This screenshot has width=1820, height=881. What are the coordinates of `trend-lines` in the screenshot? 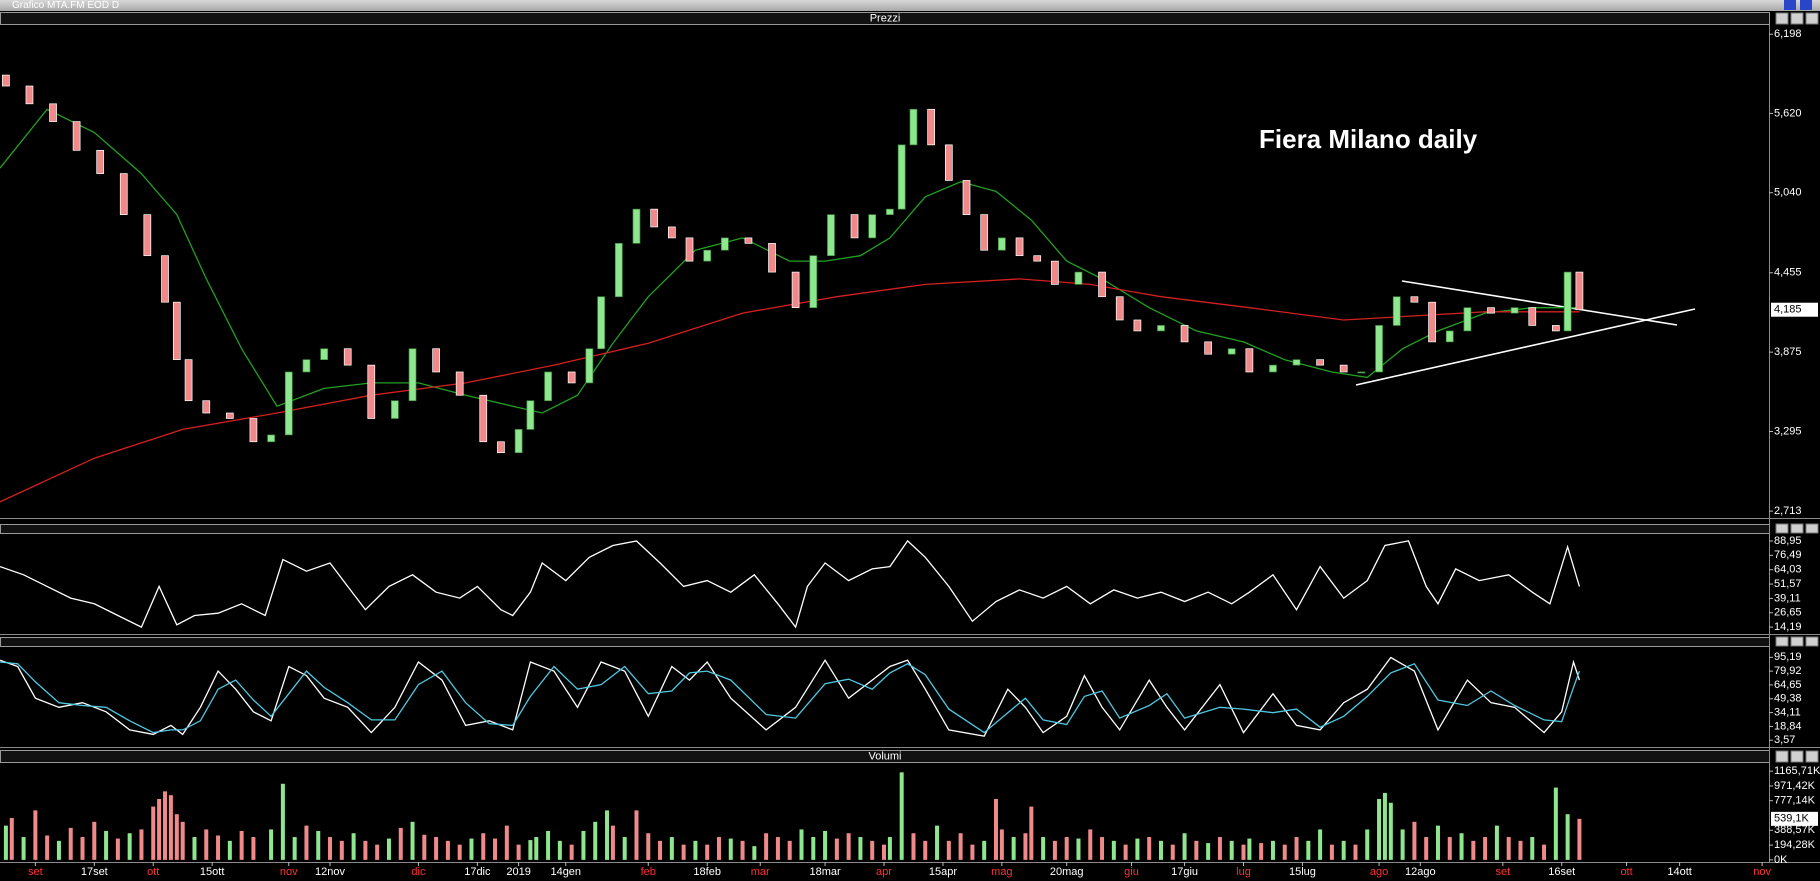 It's located at (1525, 333).